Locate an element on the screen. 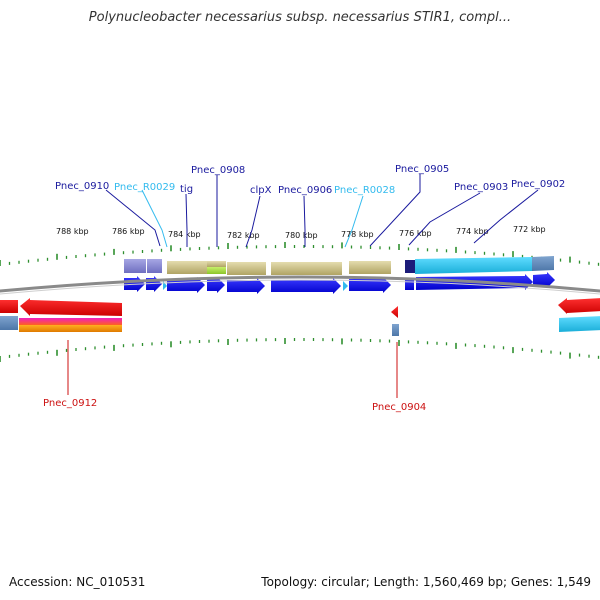  cog-track-upper is located at coordinates (339, 265).